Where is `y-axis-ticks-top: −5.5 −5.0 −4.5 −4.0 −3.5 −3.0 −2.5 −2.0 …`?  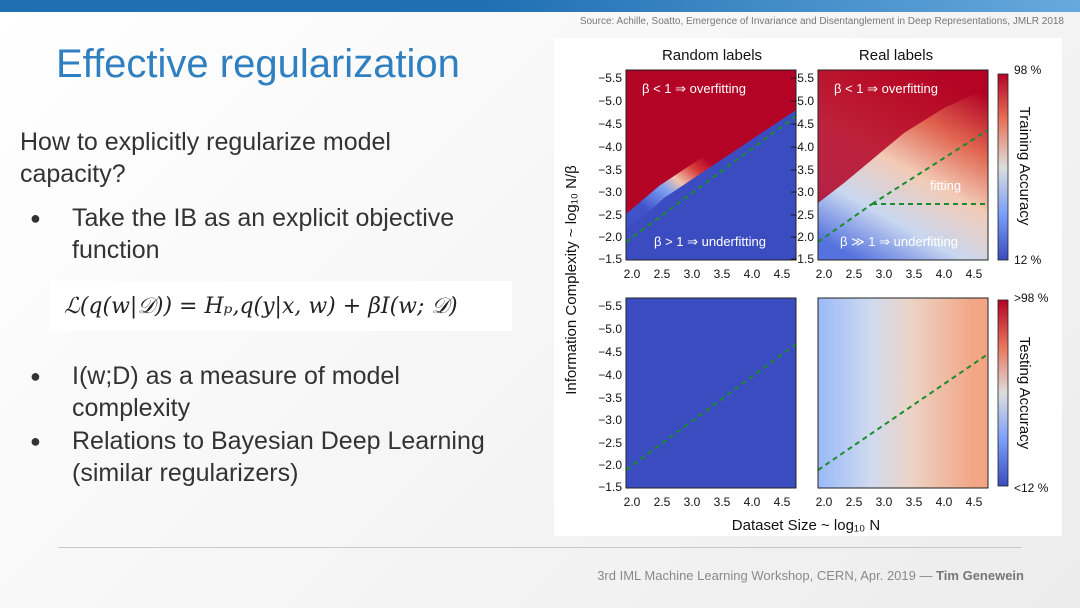 y-axis-ticks-top: −5.5 −5.0 −4.5 −4.0 −3.5 −3.0 −2.5 −2.0 … is located at coordinates (610, 168).